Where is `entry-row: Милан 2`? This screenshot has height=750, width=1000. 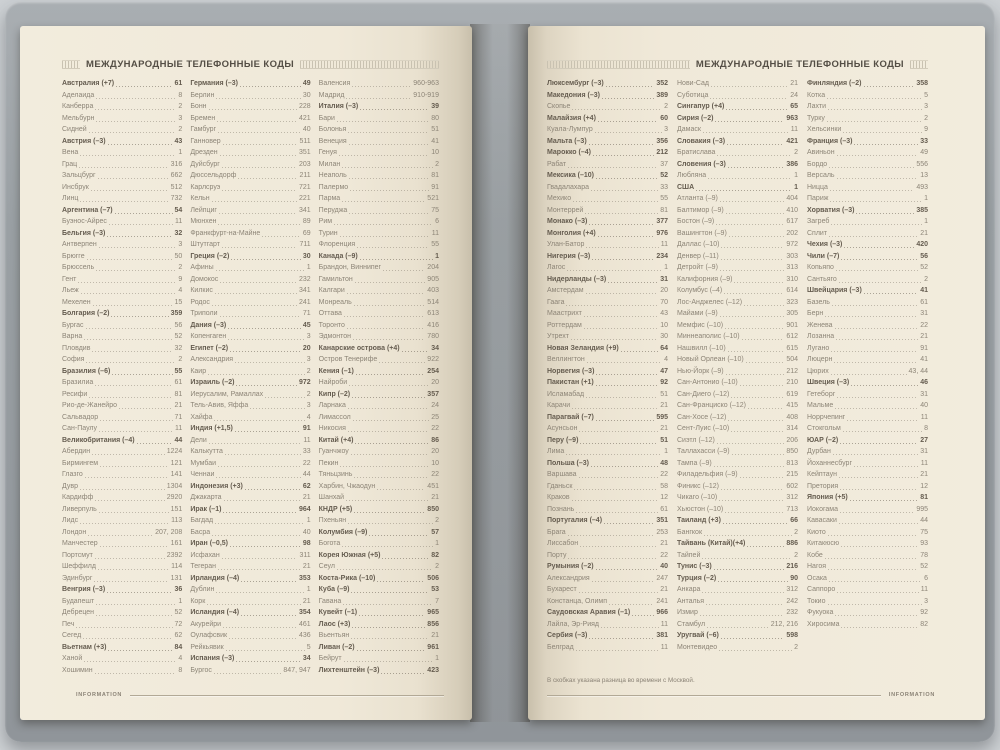
entry-row: Милан 2 is located at coordinates (379, 165).